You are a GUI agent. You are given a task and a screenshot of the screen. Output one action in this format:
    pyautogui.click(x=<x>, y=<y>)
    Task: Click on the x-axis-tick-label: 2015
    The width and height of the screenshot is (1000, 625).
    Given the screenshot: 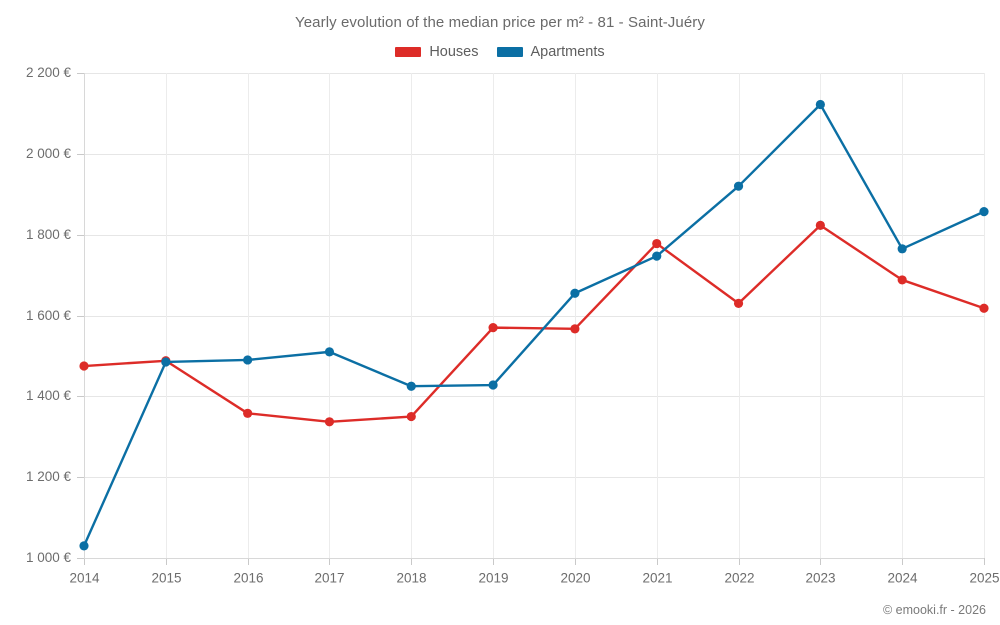 What is the action you would take?
    pyautogui.click(x=166, y=578)
    